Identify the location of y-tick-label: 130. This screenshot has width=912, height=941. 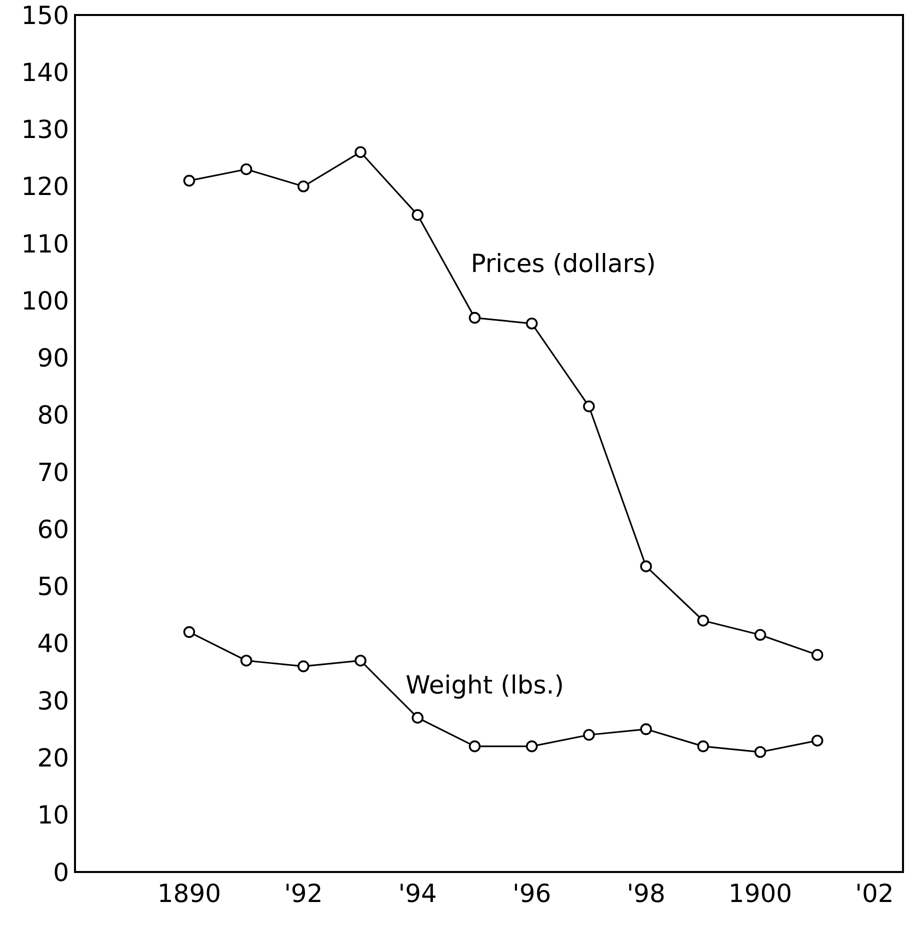
(45, 129).